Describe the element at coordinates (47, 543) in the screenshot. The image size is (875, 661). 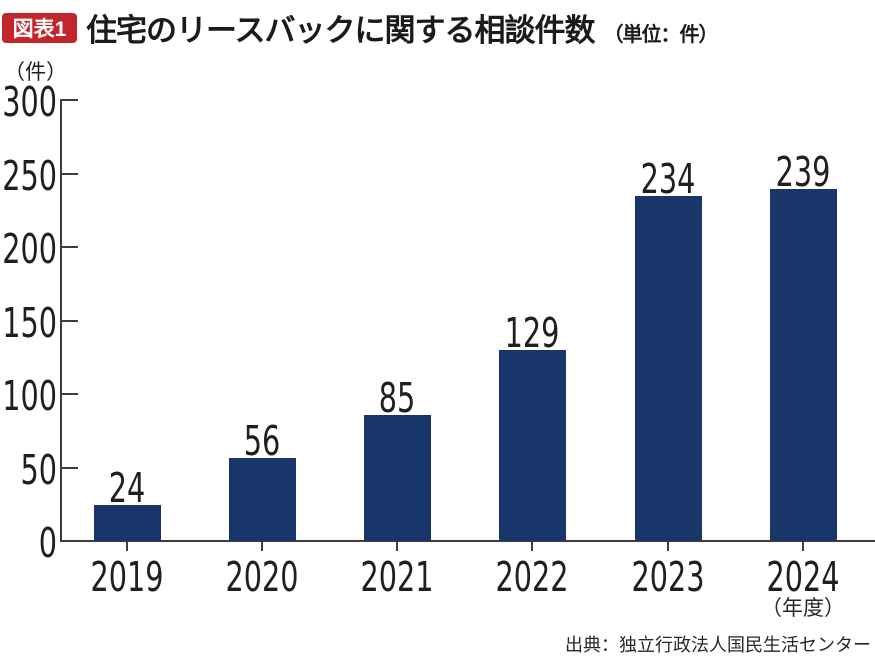
I see `y-tick-label: 0` at that location.